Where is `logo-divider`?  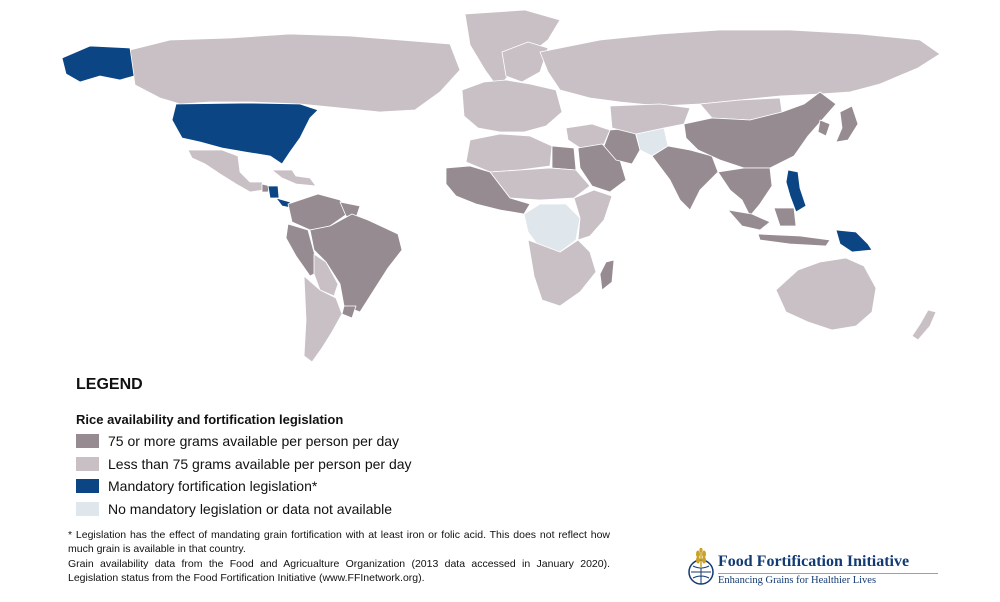 logo-divider is located at coordinates (828, 573).